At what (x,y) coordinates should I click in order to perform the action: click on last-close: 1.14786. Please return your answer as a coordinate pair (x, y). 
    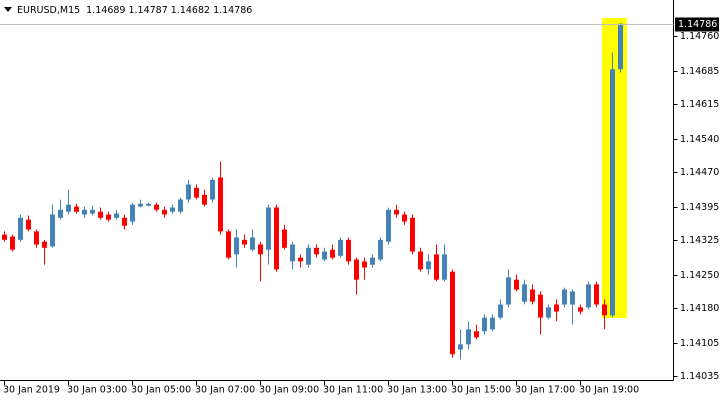
    Looking at the image, I should click on (232, 10).